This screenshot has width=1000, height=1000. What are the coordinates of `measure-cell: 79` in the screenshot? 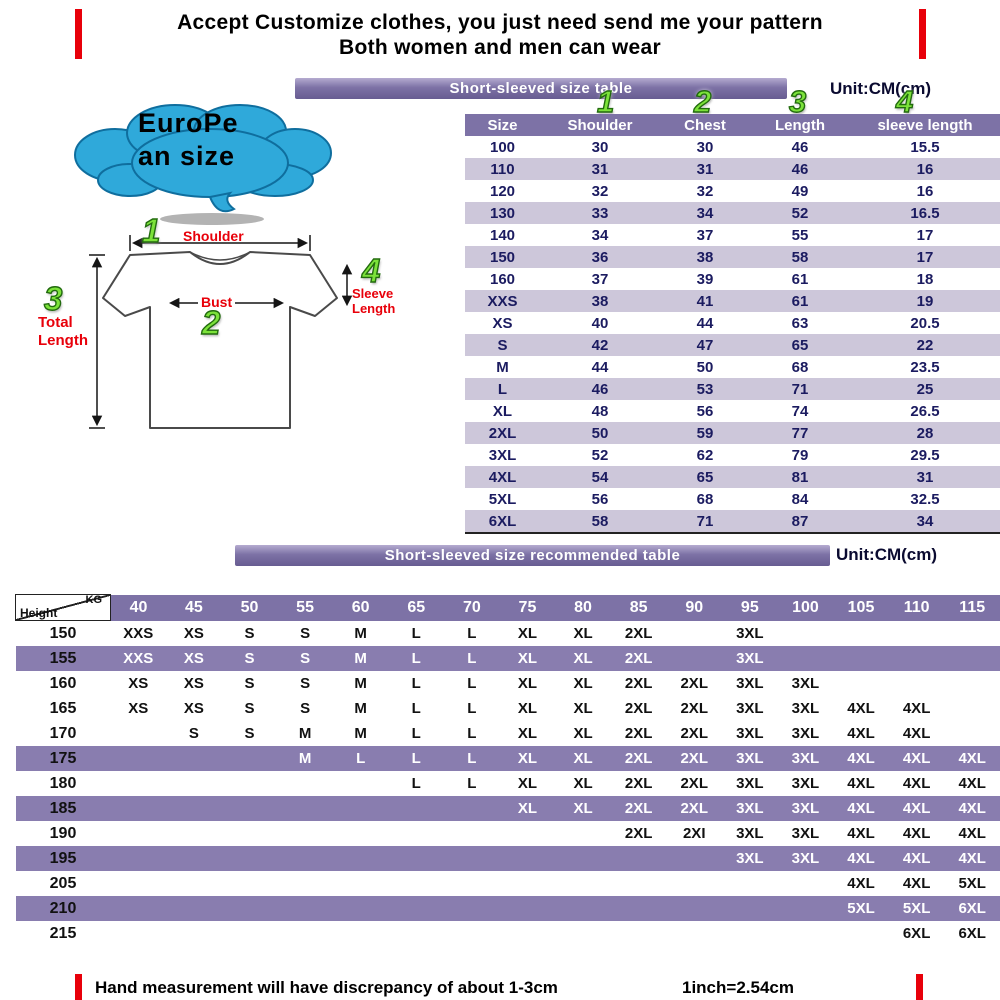 It's located at (800, 455).